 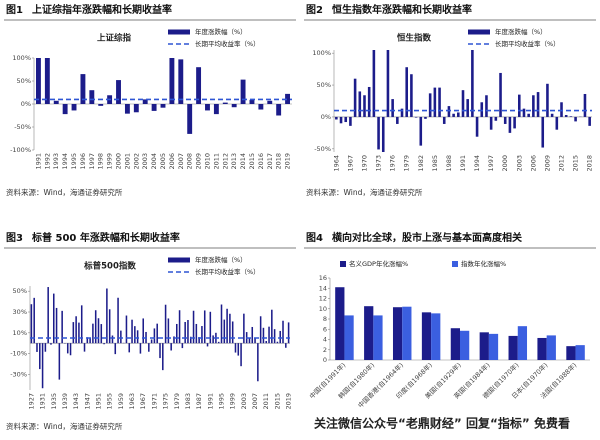 I want to click on x-tick-label: 1998, so click(x=101, y=161).